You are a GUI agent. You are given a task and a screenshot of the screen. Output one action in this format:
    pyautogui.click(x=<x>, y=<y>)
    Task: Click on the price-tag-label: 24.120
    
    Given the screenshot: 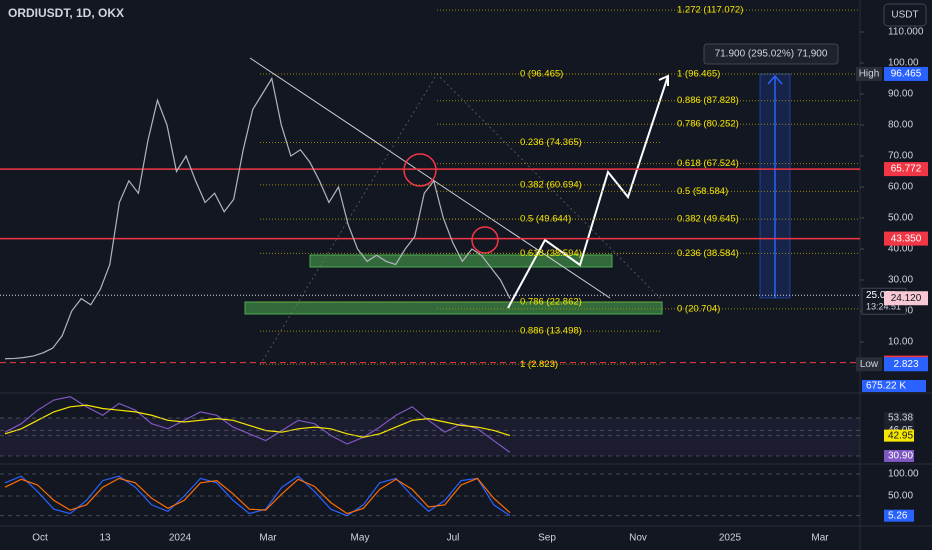 What is the action you would take?
    pyautogui.click(x=906, y=298)
    